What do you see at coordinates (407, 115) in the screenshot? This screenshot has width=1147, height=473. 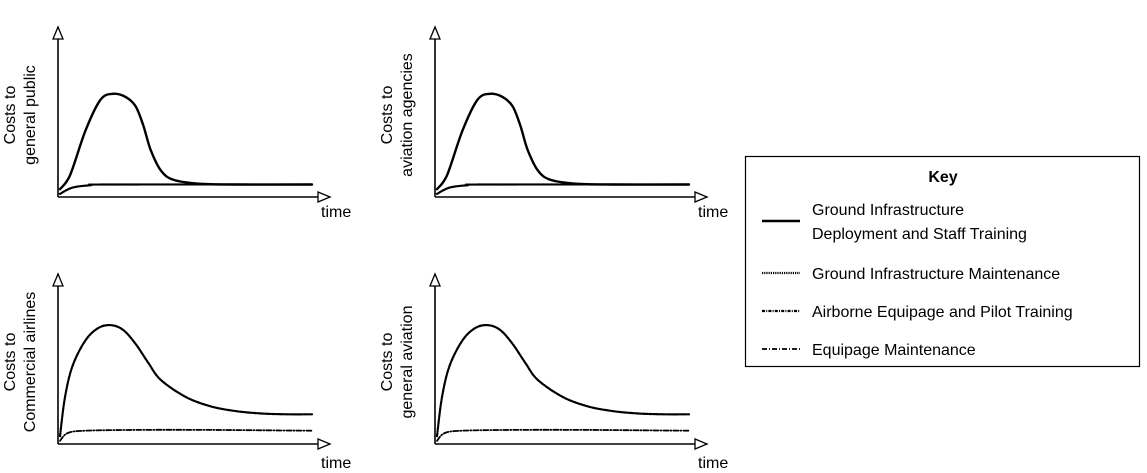 I see `y-axis-title: aviation agencies` at bounding box center [407, 115].